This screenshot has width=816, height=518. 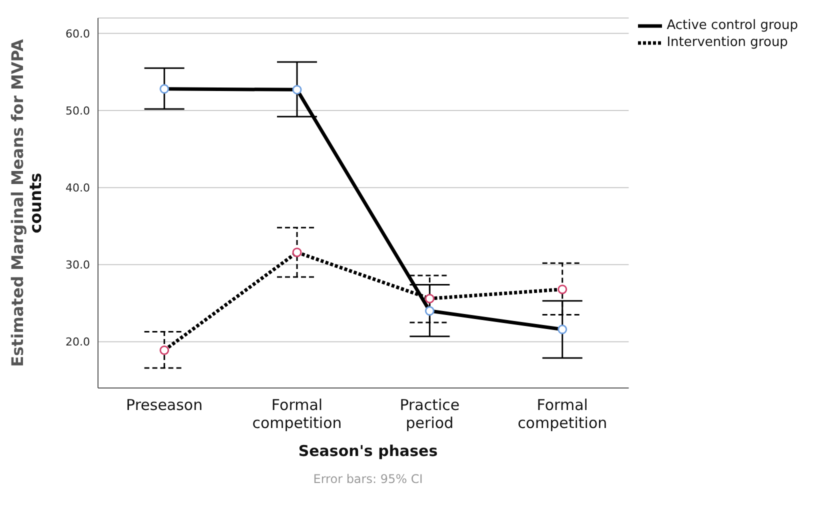 I want to click on y-tick-label: 60.0, so click(x=78, y=33).